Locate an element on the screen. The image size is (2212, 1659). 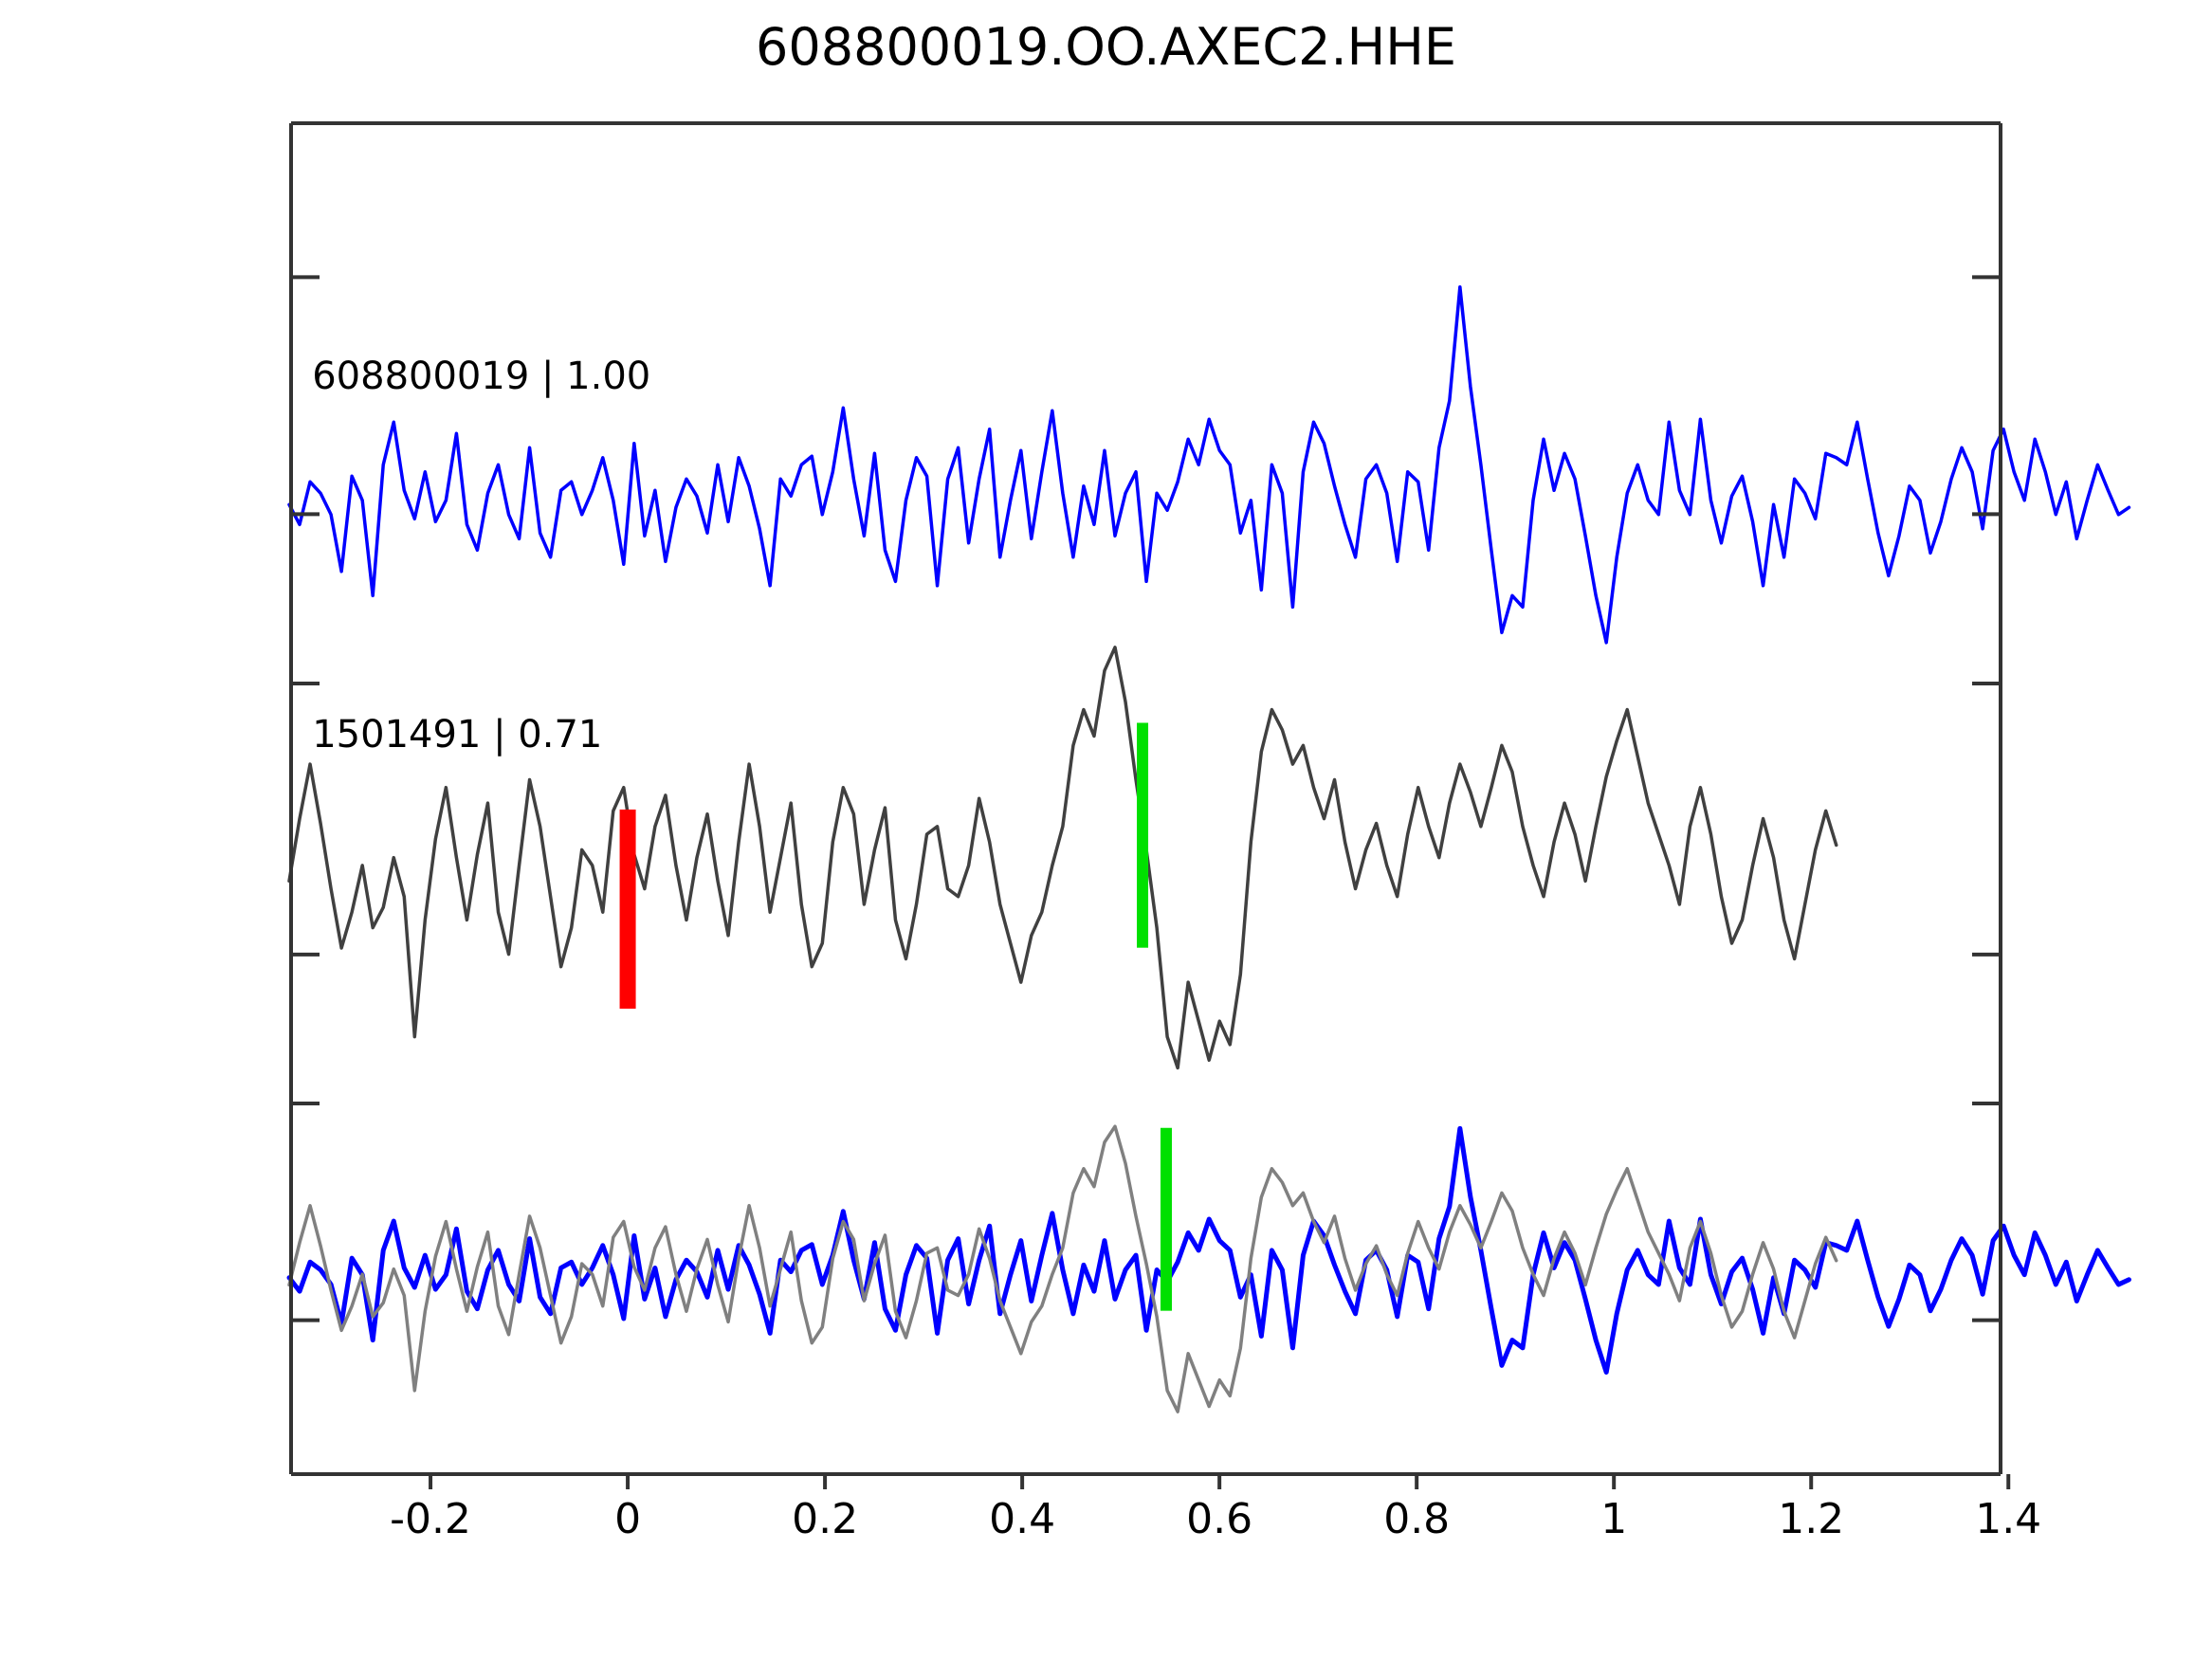
origin-time-marker is located at coordinates (627, 909).